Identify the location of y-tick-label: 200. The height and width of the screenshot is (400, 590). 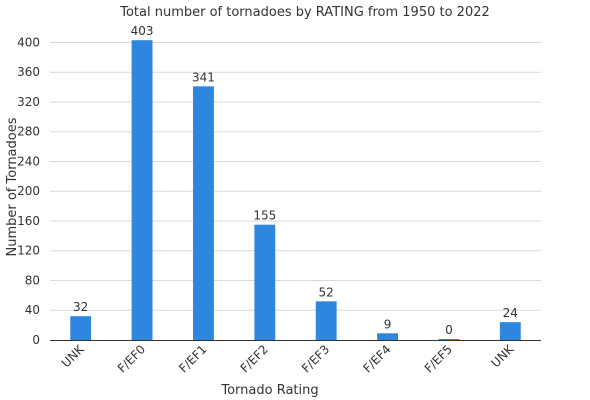
(28, 191).